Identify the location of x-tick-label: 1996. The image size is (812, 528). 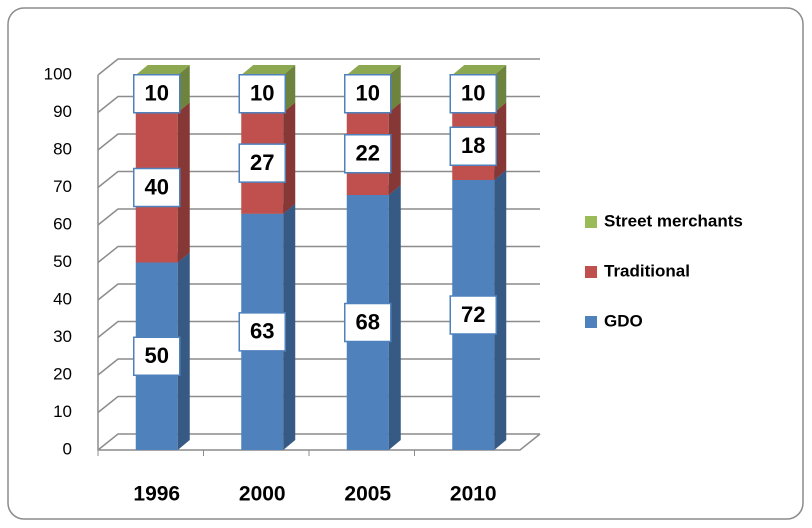
(156, 494).